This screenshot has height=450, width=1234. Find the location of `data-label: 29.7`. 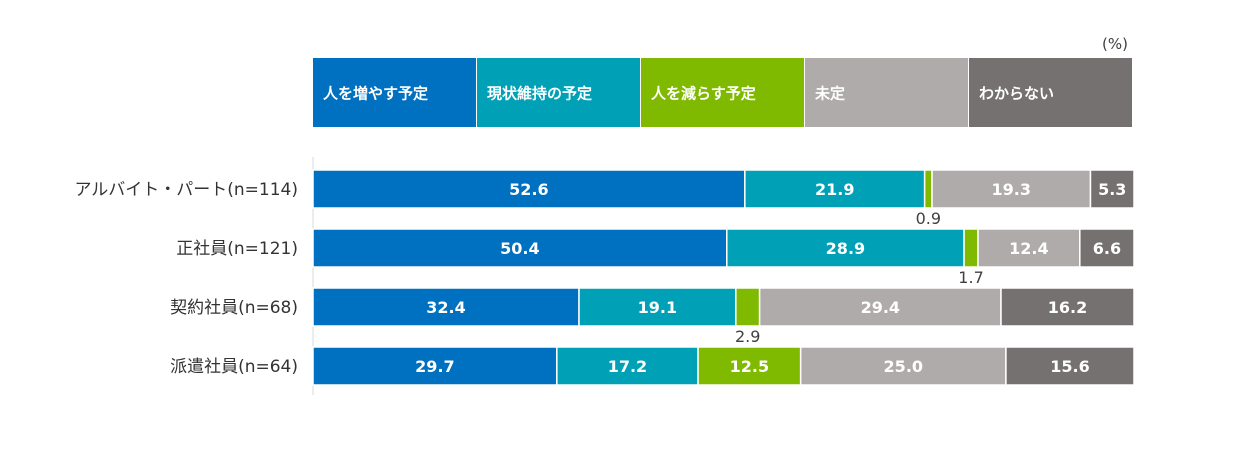

data-label: 29.7 is located at coordinates (434, 366).